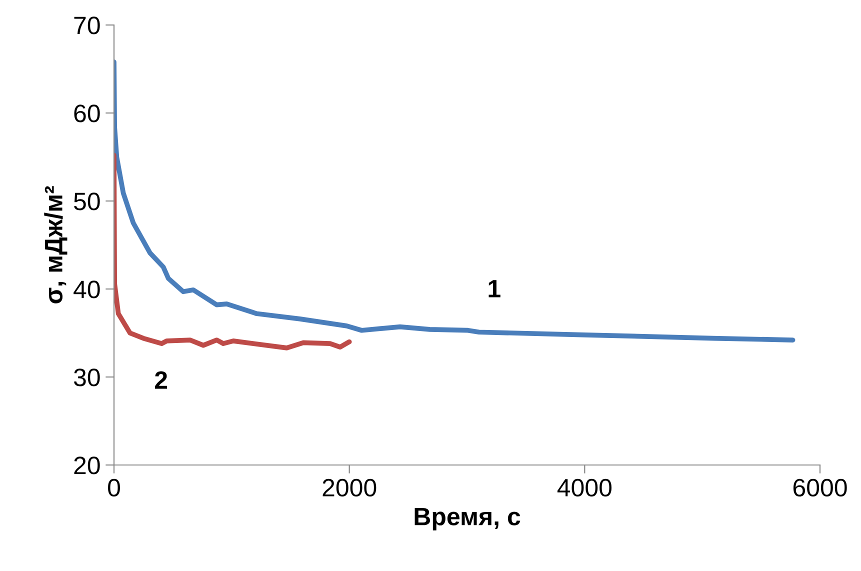  I want to click on series-label: 2, so click(161, 380).